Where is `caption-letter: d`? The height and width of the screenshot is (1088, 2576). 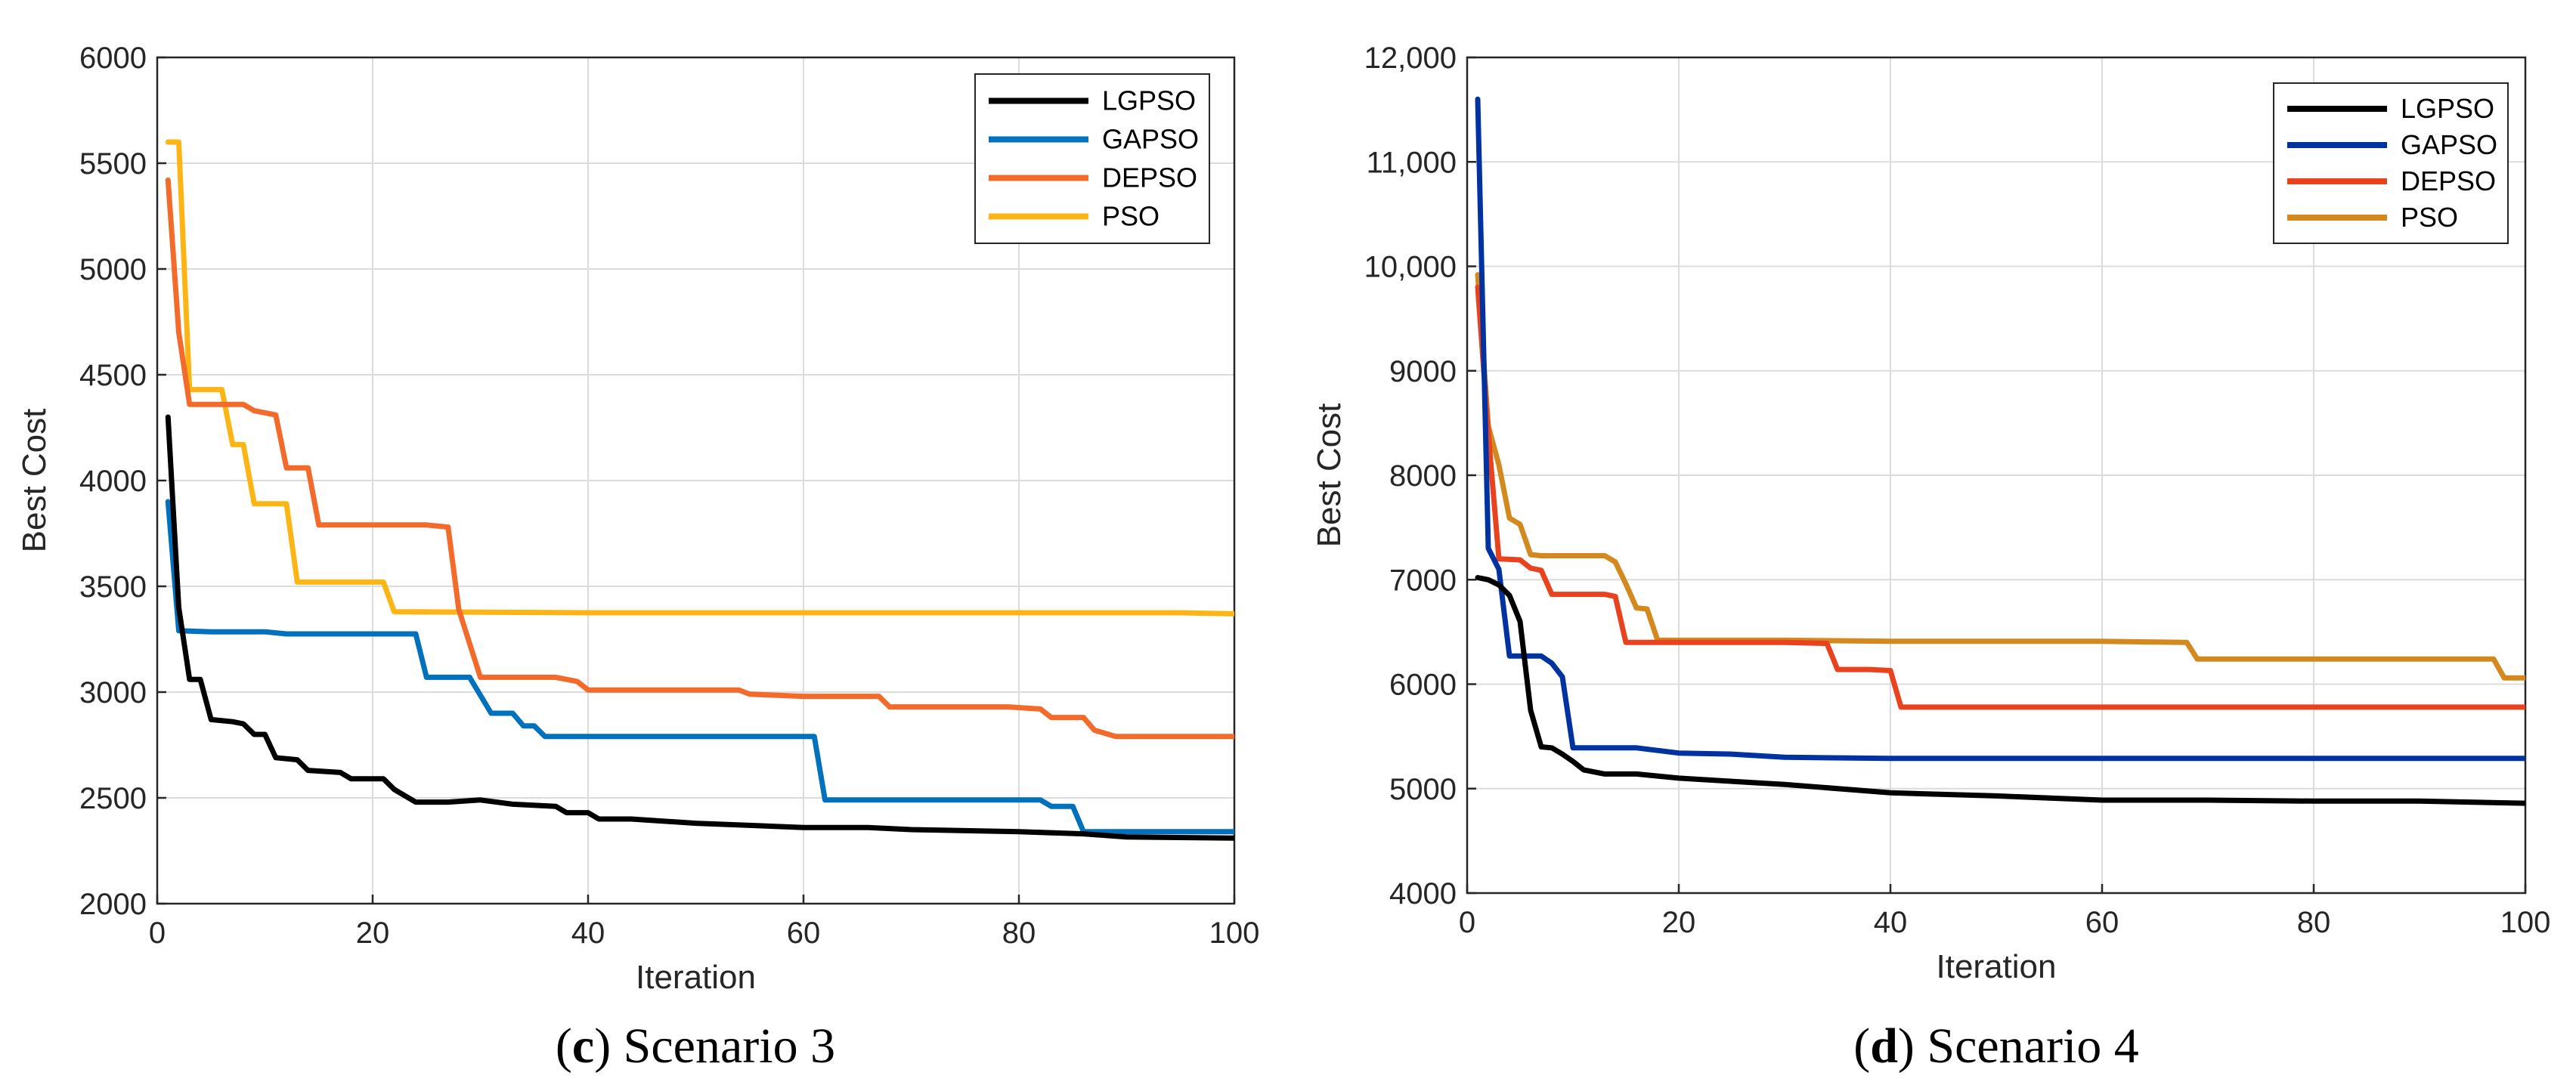
caption-letter: d is located at coordinates (1884, 1046).